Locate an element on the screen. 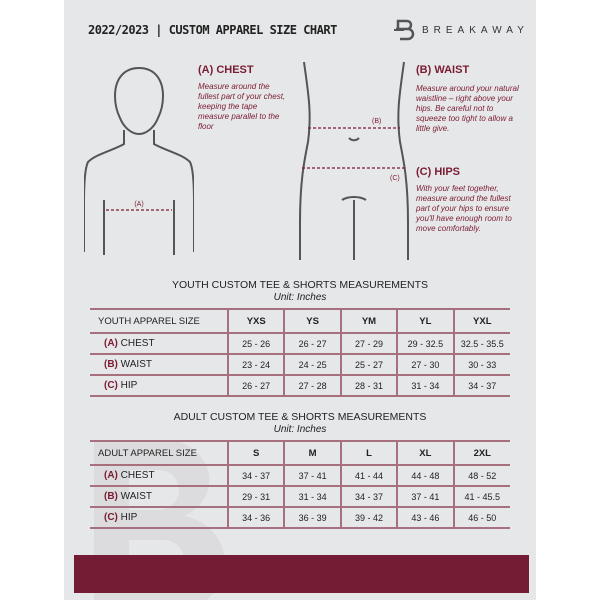 This screenshot has width=600, height=600. brand-name: BREAKAWAY is located at coordinates (475, 30).